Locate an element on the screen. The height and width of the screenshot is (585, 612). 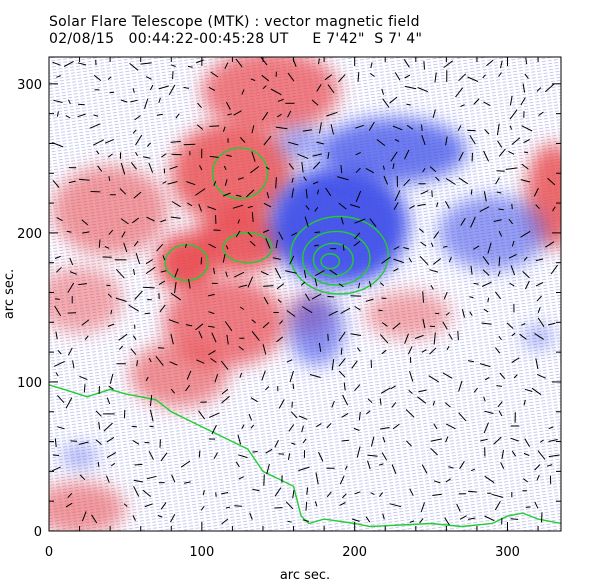
x-tick-label: 200 is located at coordinates (354, 552).